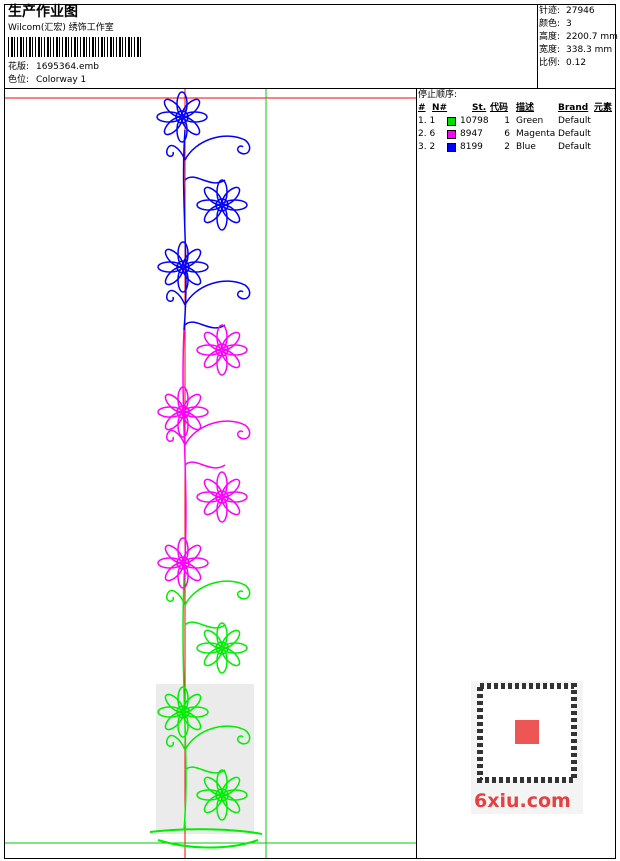 This screenshot has width=620, height=861. I want to click on column-header: St., so click(479, 108).